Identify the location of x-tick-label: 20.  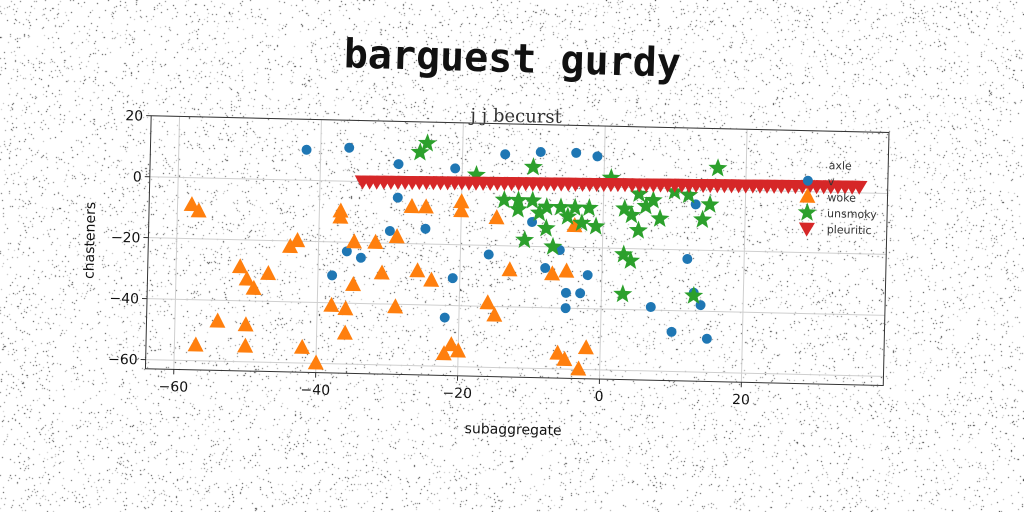
(741, 400).